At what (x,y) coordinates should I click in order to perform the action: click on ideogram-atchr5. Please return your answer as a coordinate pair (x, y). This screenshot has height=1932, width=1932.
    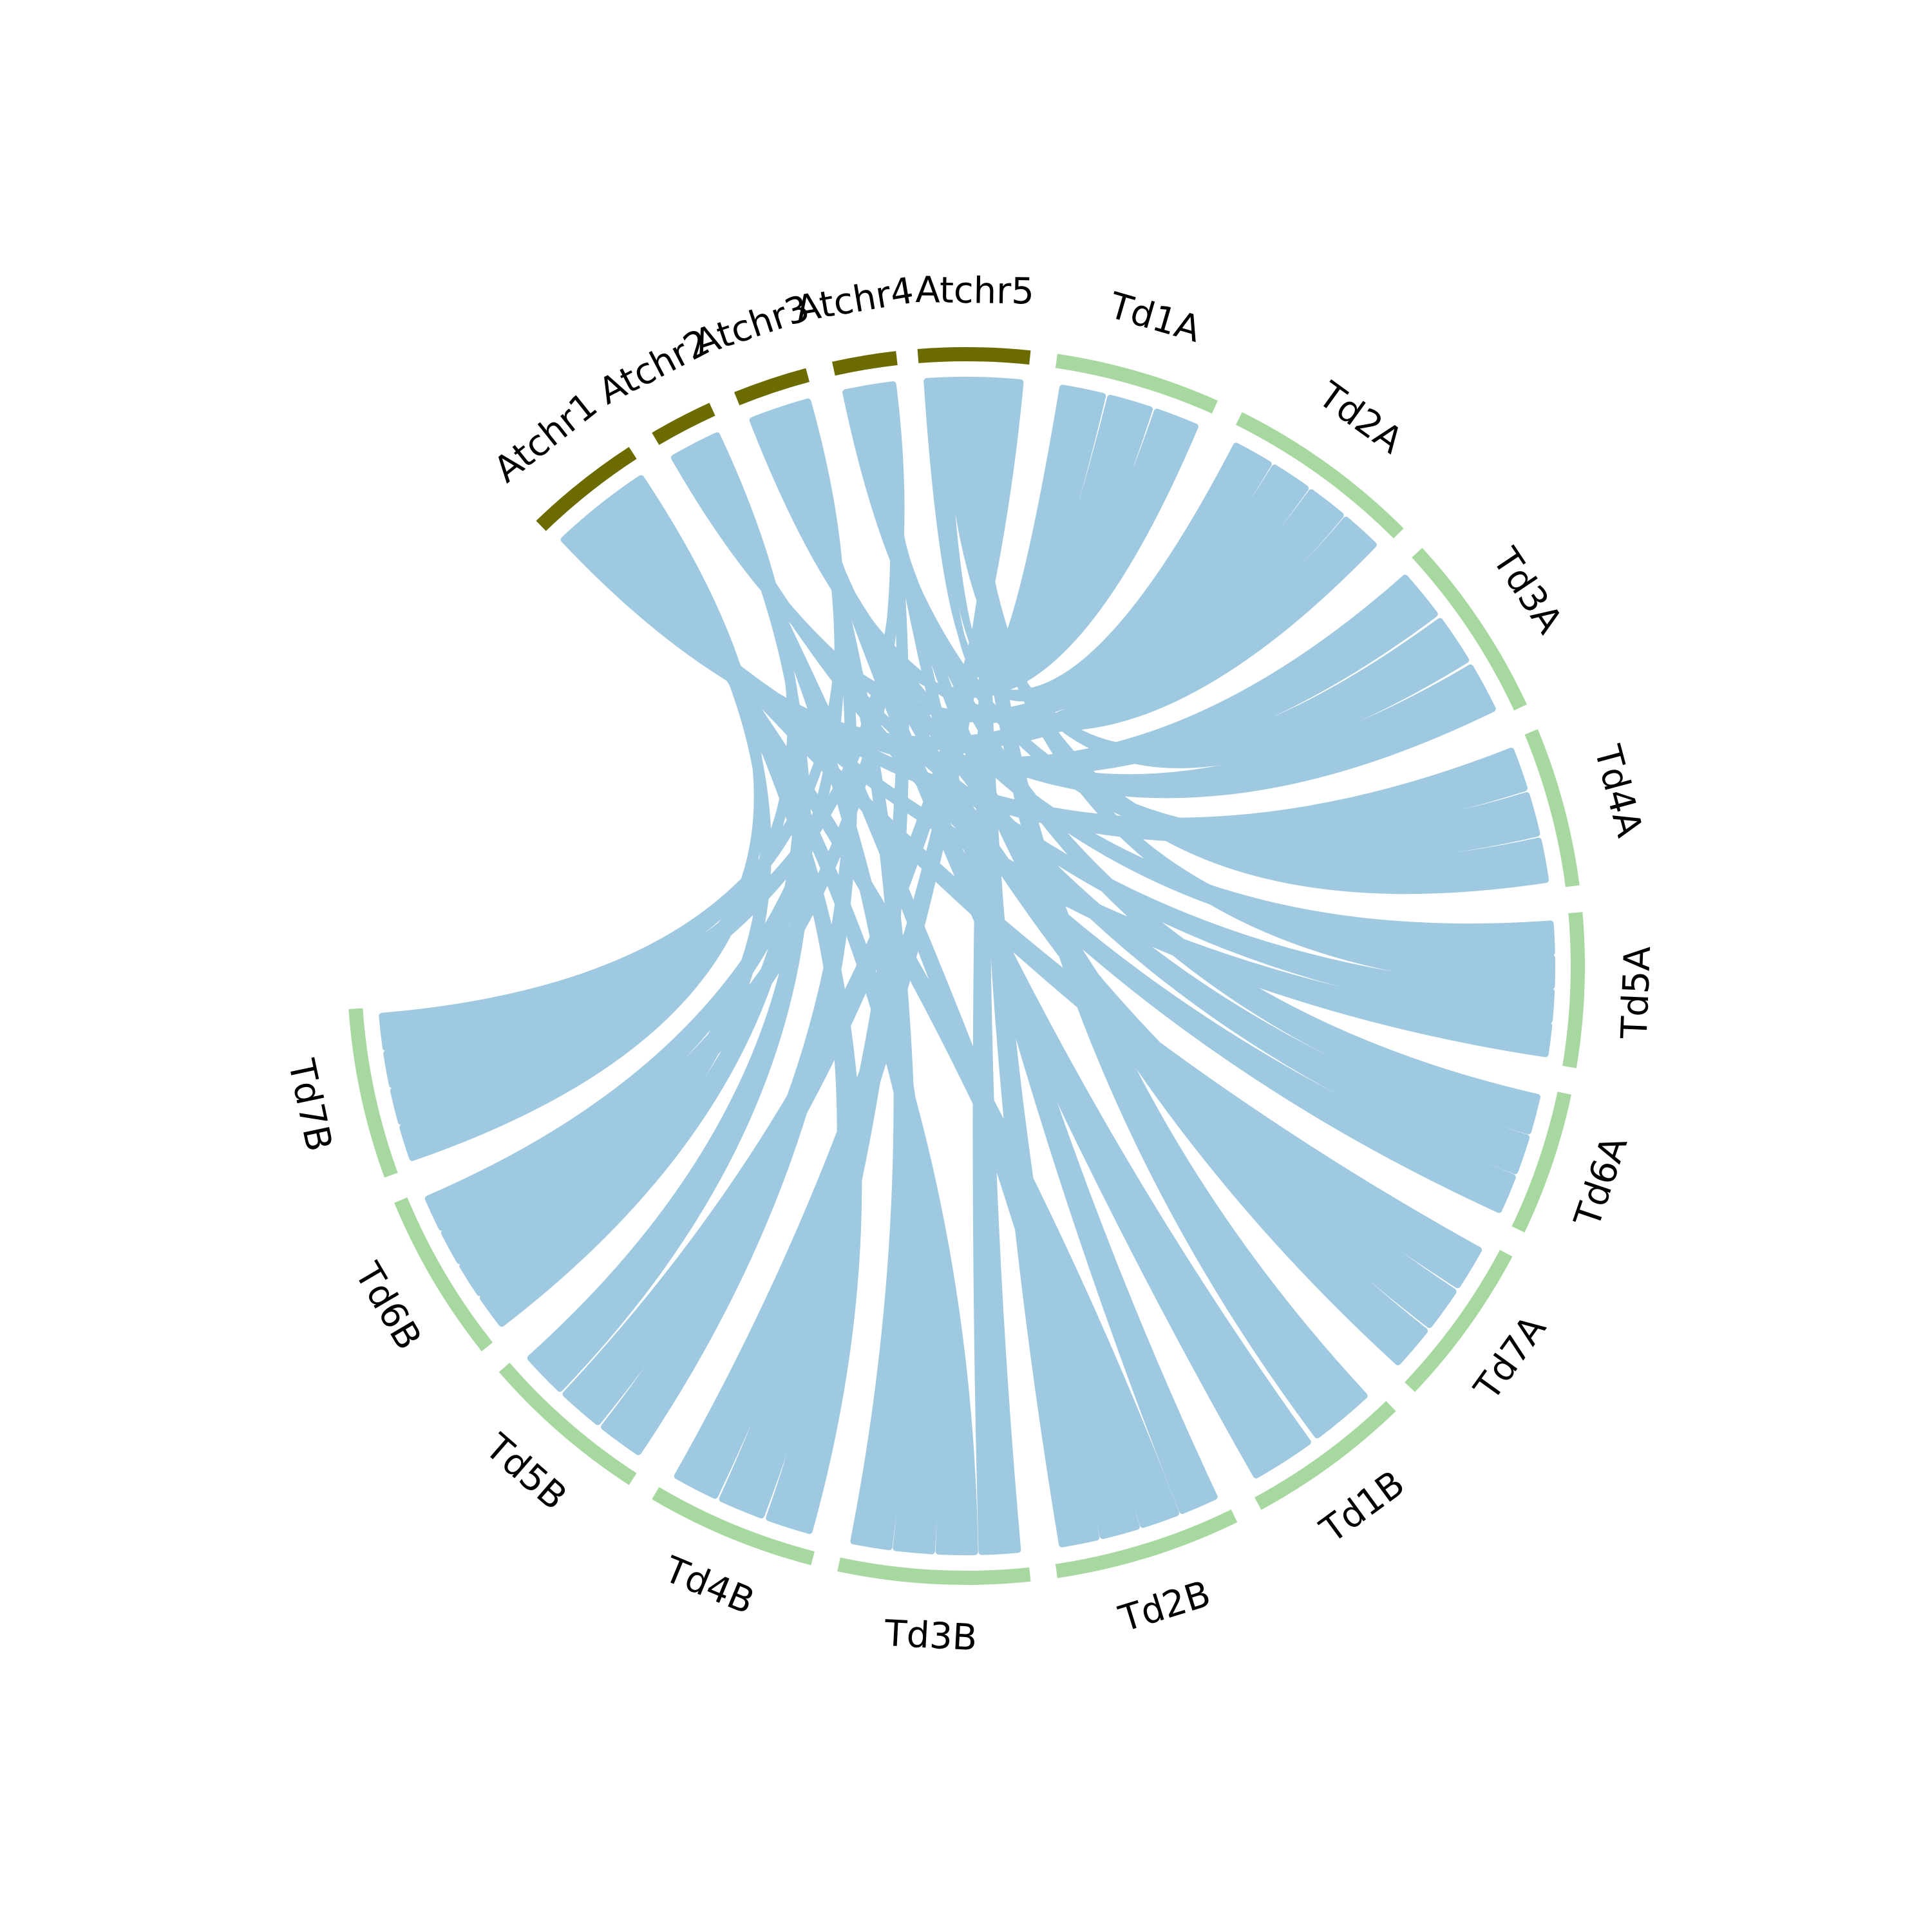
    Looking at the image, I should click on (974, 356).